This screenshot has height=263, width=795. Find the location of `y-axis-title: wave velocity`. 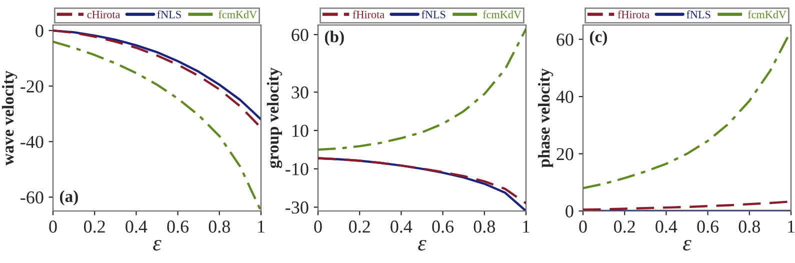

y-axis-title: wave velocity is located at coordinates (10, 118).